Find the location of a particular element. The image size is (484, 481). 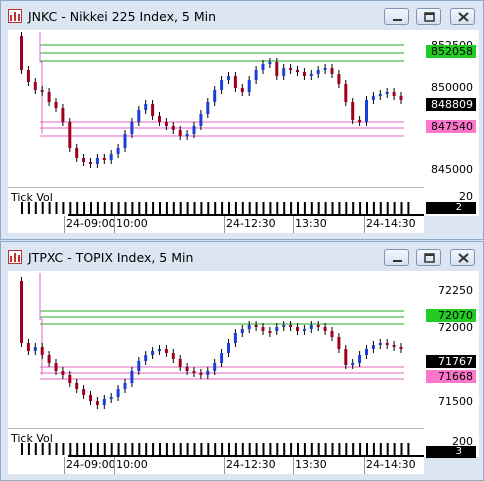

volume-baseline is located at coordinates (246, 215).